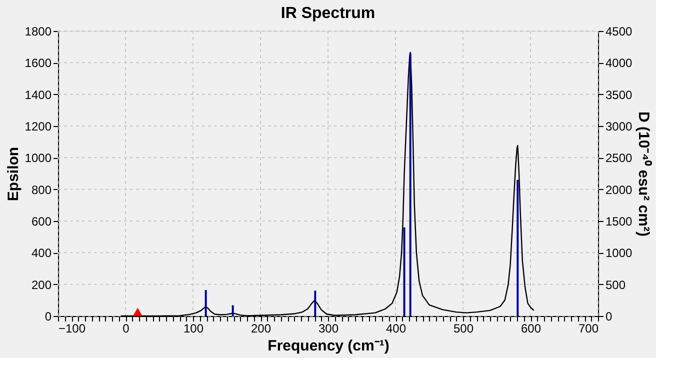 This screenshot has width=700, height=381. I want to click on x-tick-label: 300, so click(328, 329).